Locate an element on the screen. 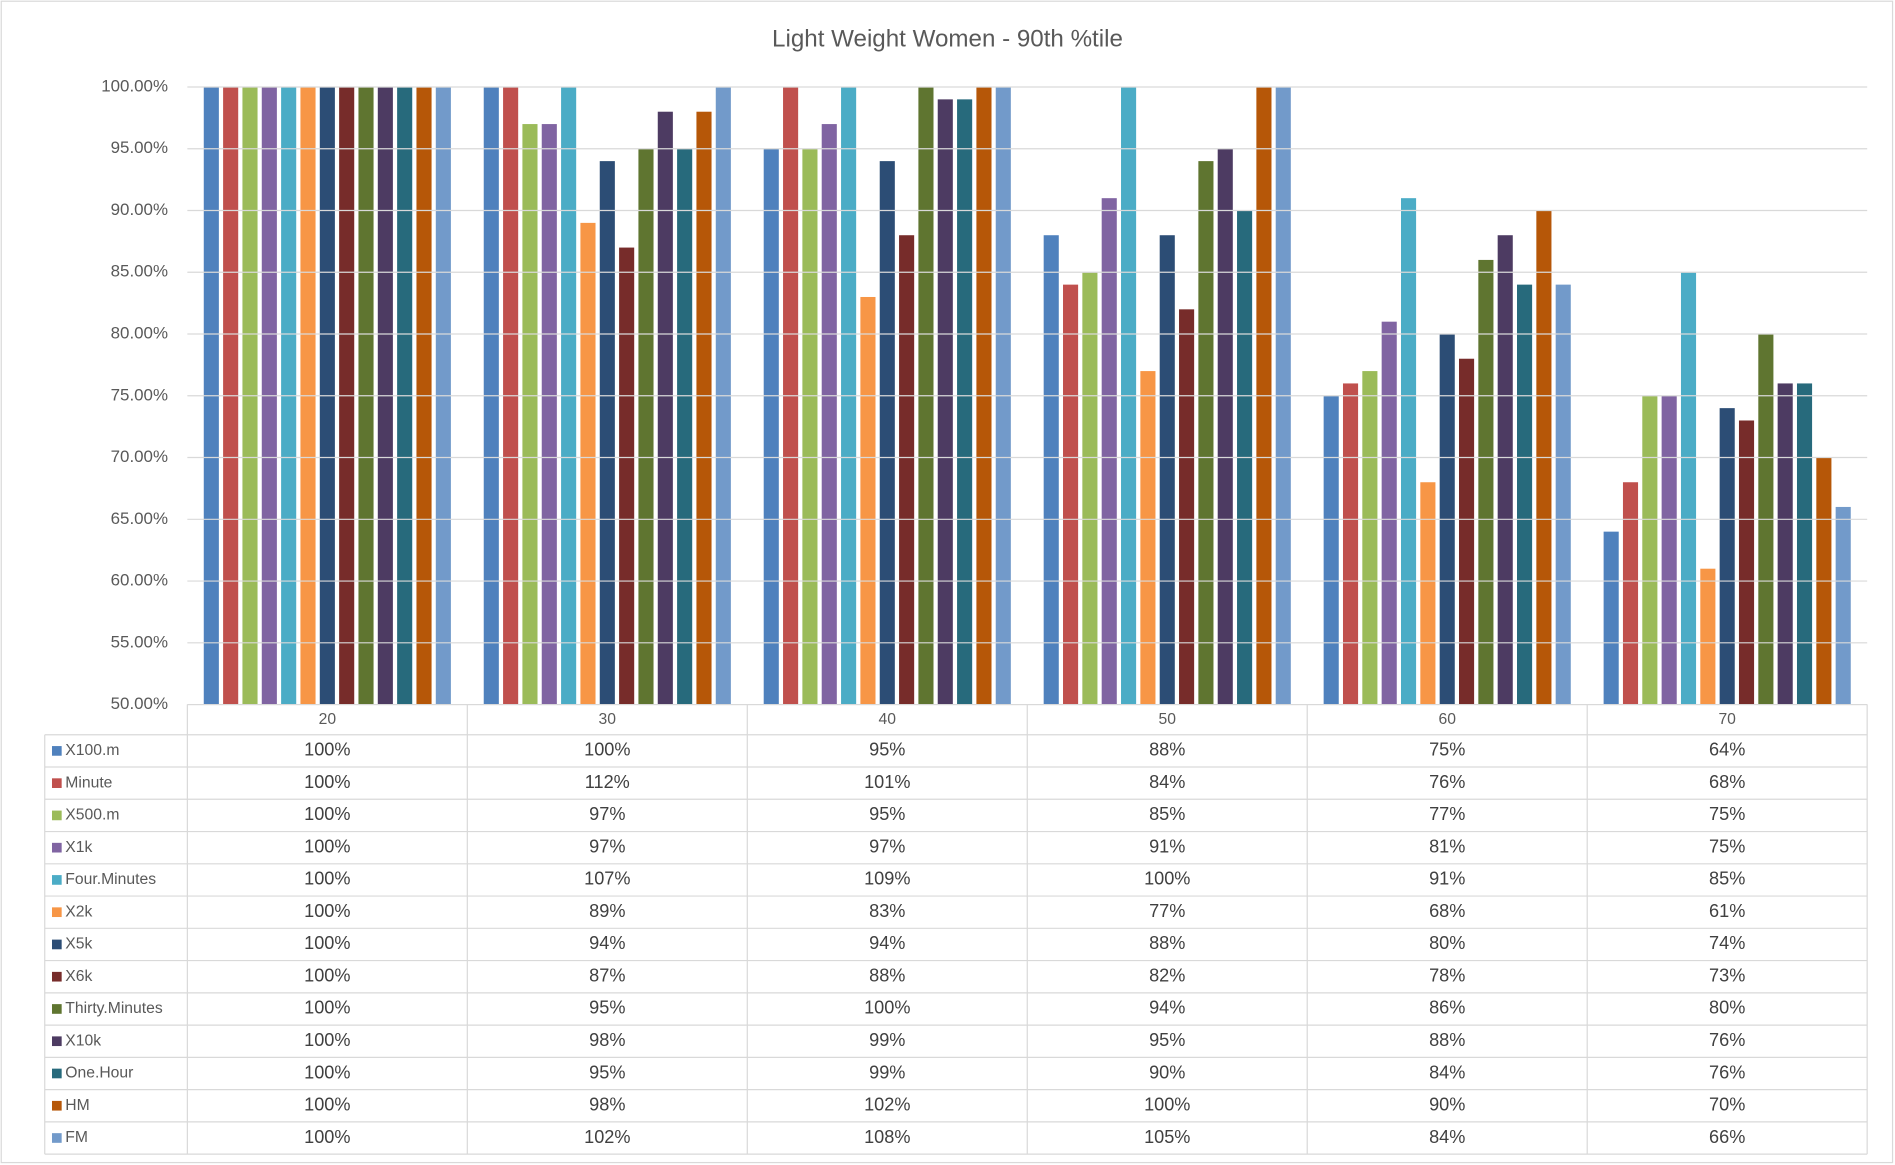 This screenshot has width=1895, height=1165. table-cell: 91% is located at coordinates (1447, 879).